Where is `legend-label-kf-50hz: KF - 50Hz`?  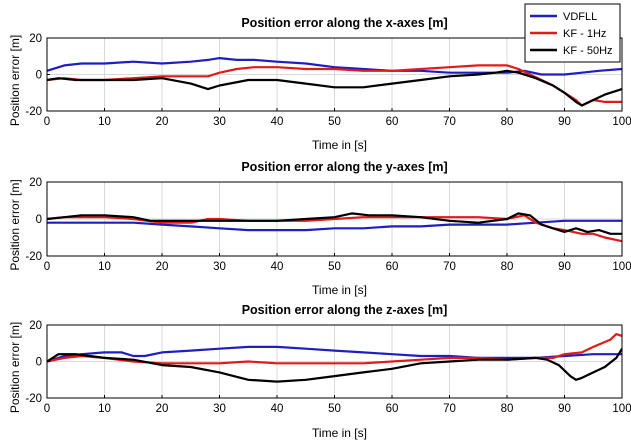 legend-label-kf-50hz: KF - 50Hz is located at coordinates (588, 51).